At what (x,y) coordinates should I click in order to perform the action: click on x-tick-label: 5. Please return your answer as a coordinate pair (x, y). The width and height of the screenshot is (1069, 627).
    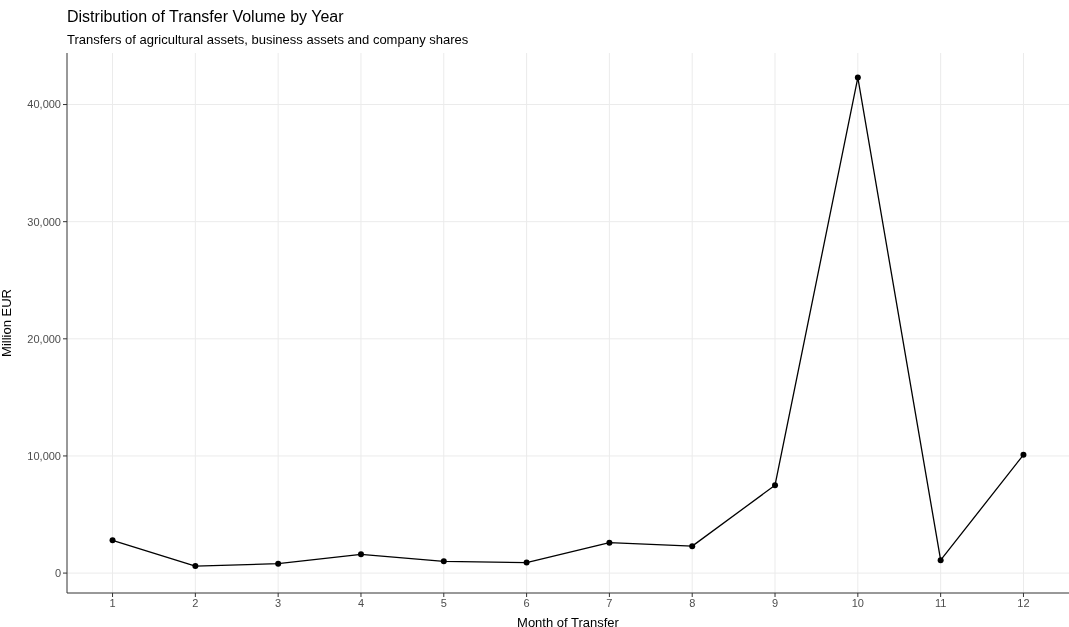
    Looking at the image, I should click on (443, 602).